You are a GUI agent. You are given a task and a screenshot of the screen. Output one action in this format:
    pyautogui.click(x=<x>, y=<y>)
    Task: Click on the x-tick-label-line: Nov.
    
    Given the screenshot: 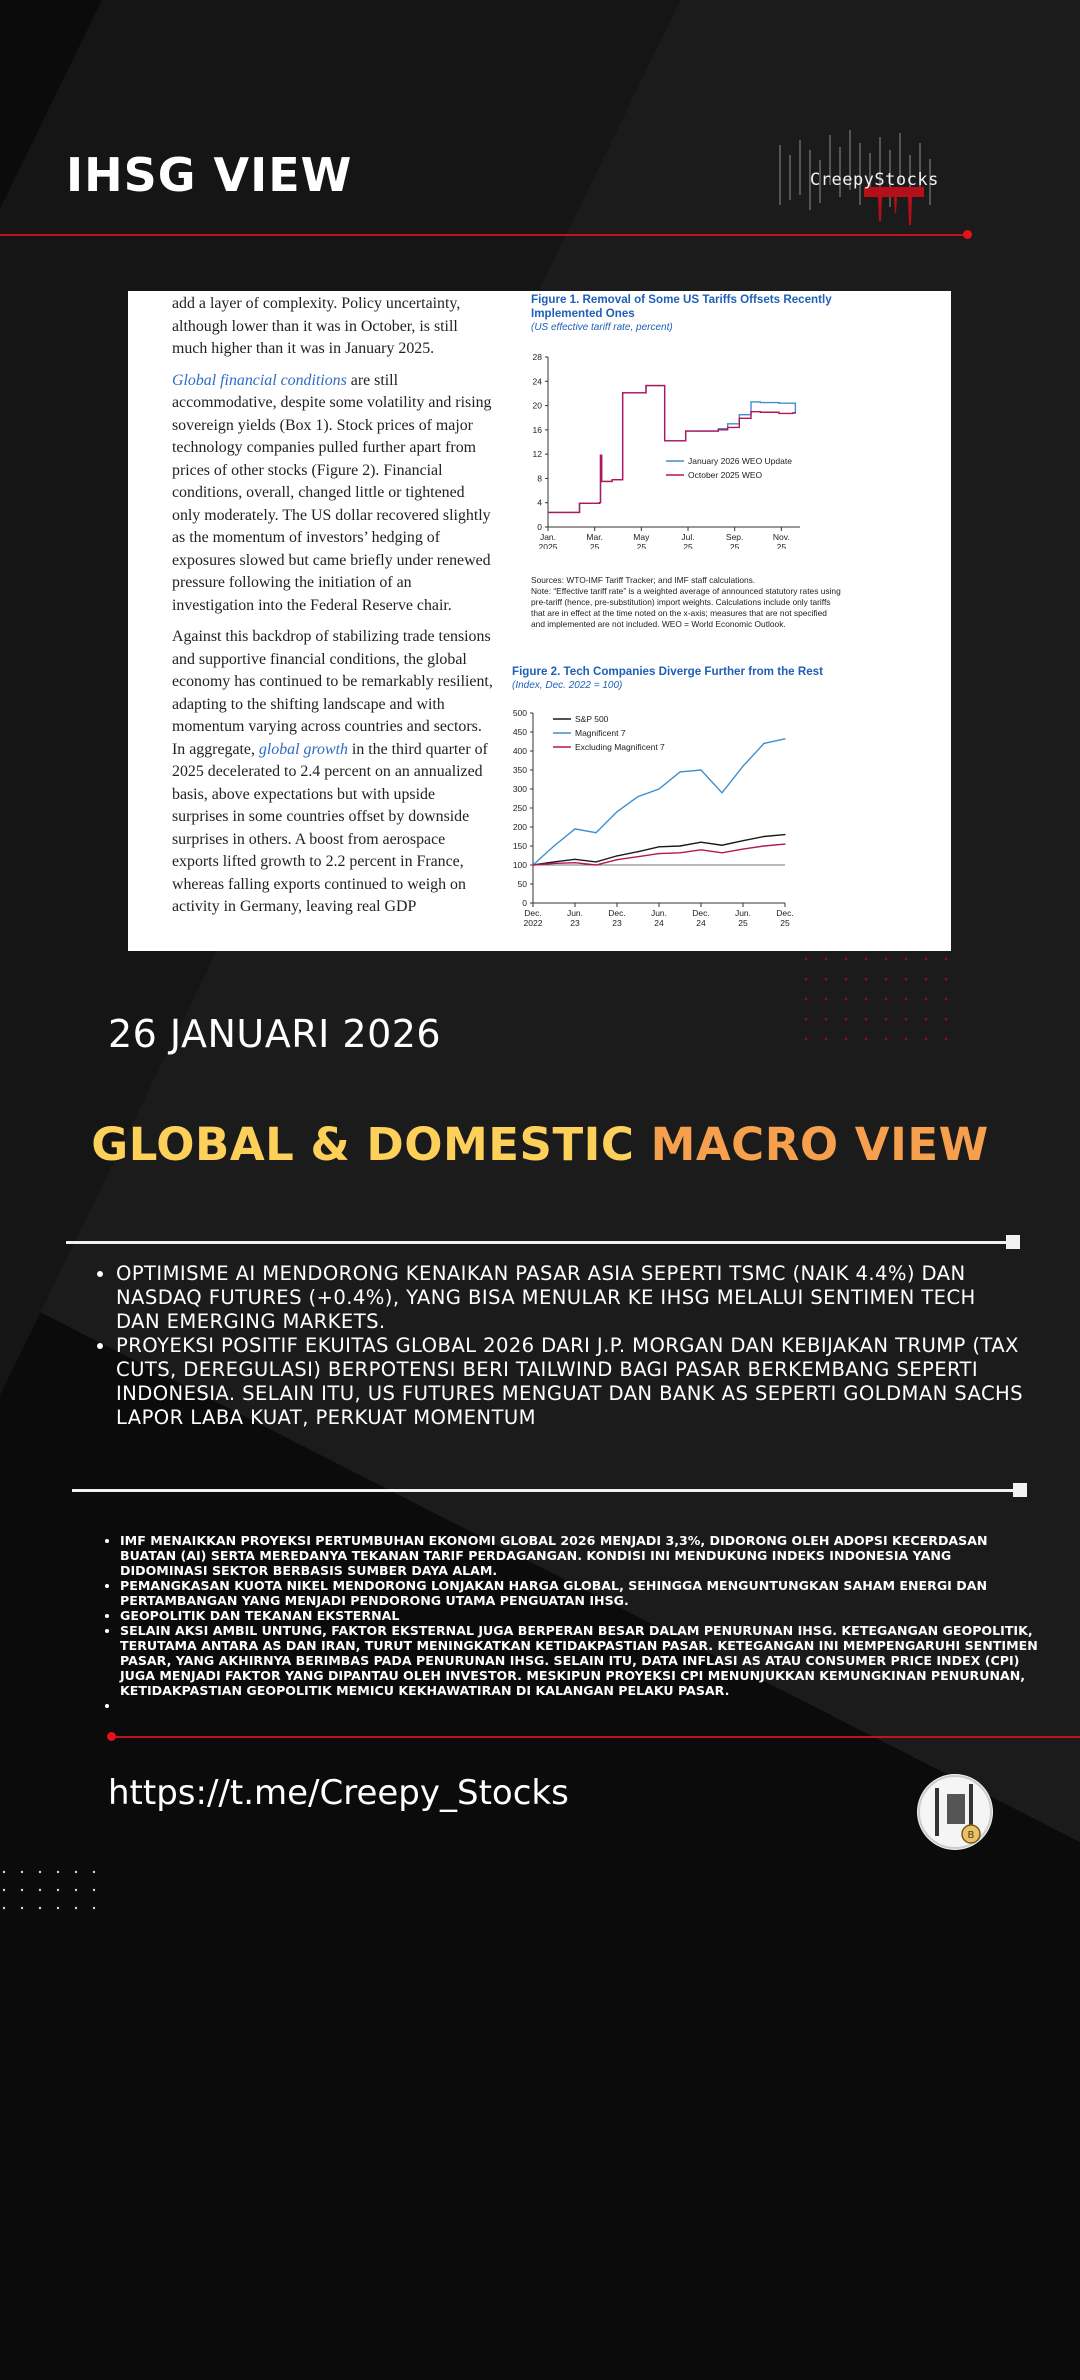 What is the action you would take?
    pyautogui.click(x=781, y=537)
    